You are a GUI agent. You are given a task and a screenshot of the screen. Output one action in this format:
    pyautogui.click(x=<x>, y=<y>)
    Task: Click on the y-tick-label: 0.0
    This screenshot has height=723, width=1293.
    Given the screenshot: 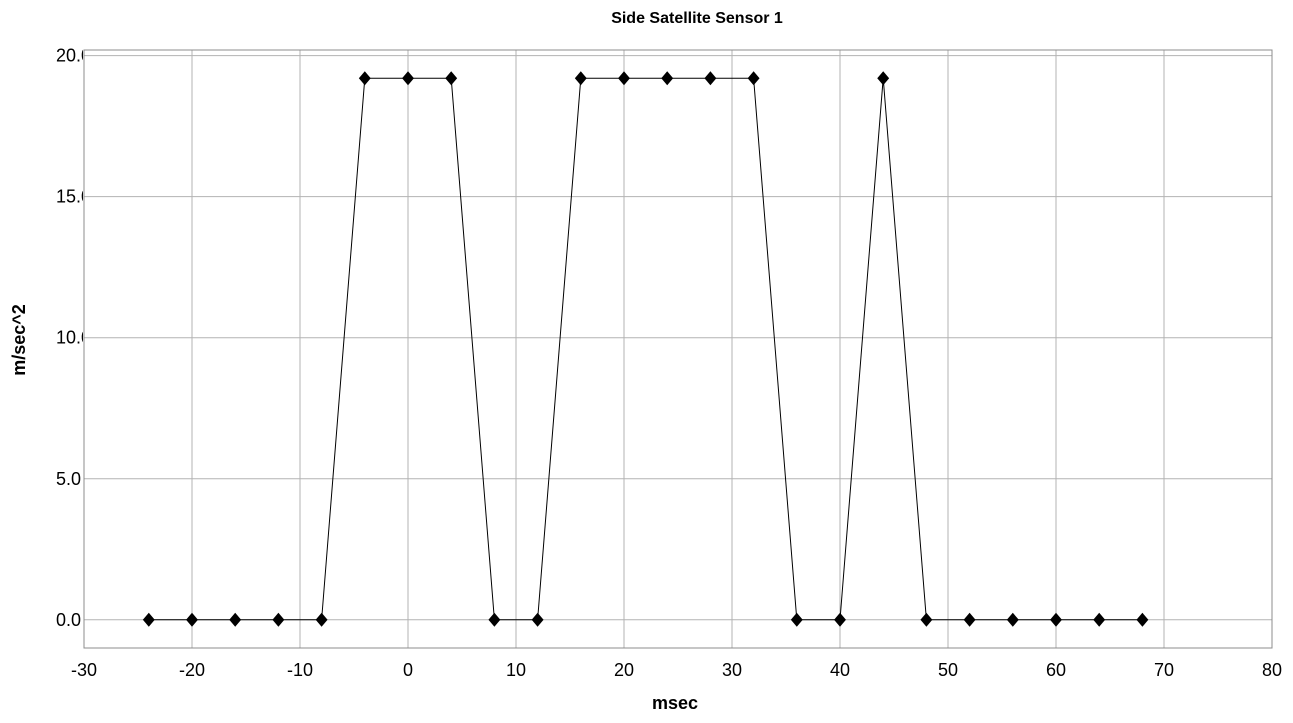 What is the action you would take?
    pyautogui.click(x=68, y=620)
    